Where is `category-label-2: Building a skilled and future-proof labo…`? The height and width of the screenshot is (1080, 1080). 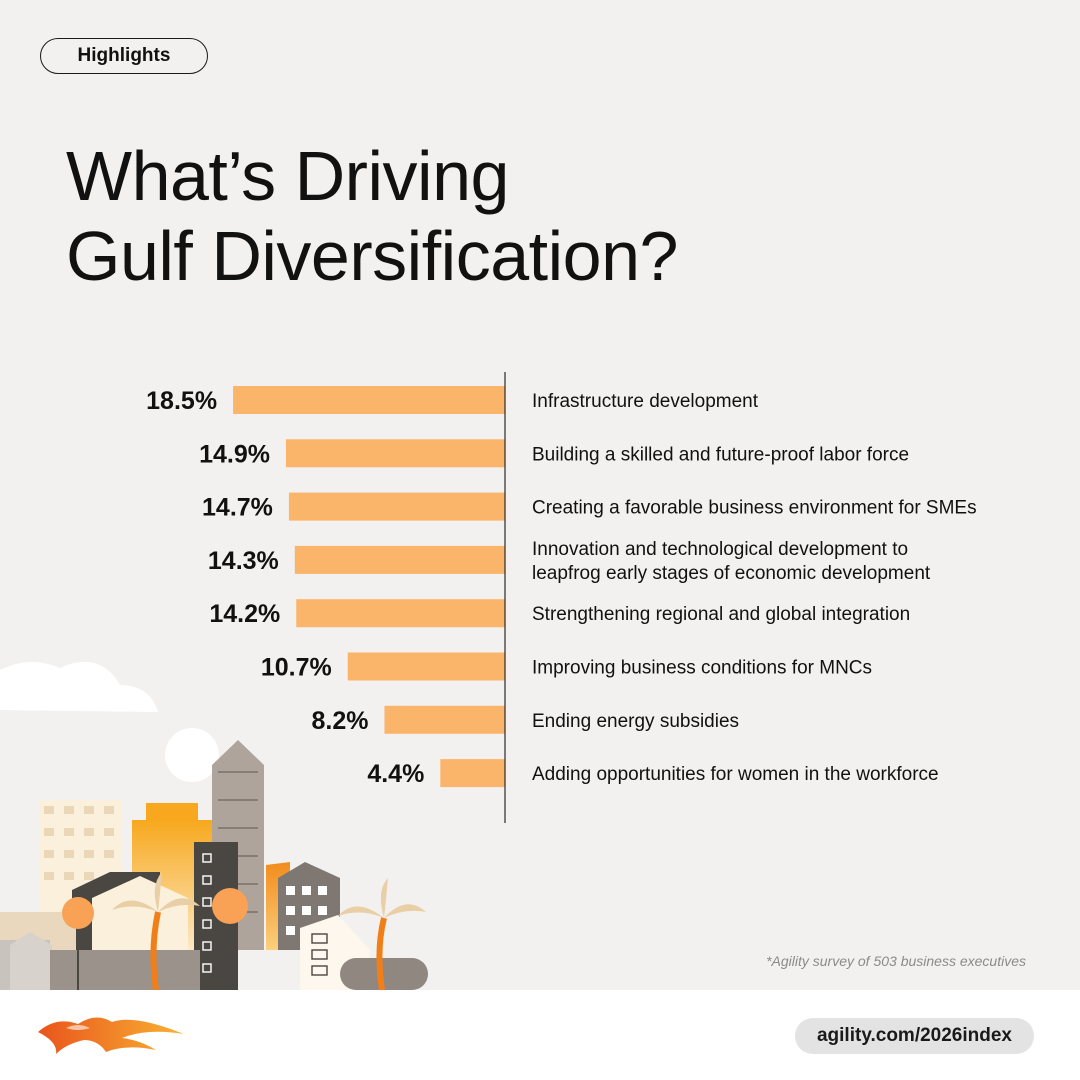 category-label-2: Building a skilled and future-proof labo… is located at coordinates (720, 454).